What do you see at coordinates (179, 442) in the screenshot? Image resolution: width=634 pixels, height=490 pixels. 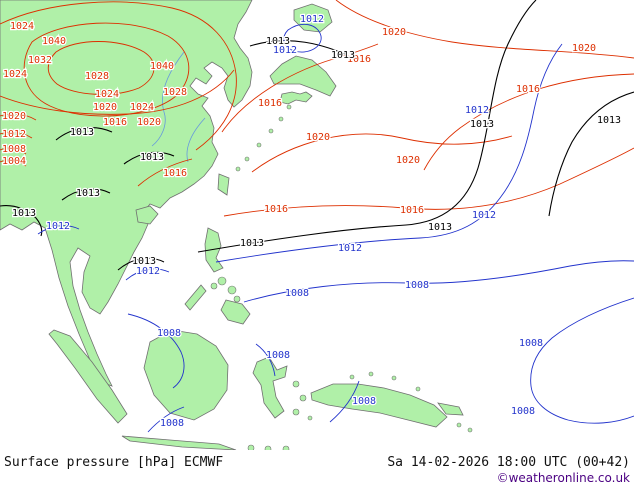 I see `landmass-java` at bounding box center [179, 442].